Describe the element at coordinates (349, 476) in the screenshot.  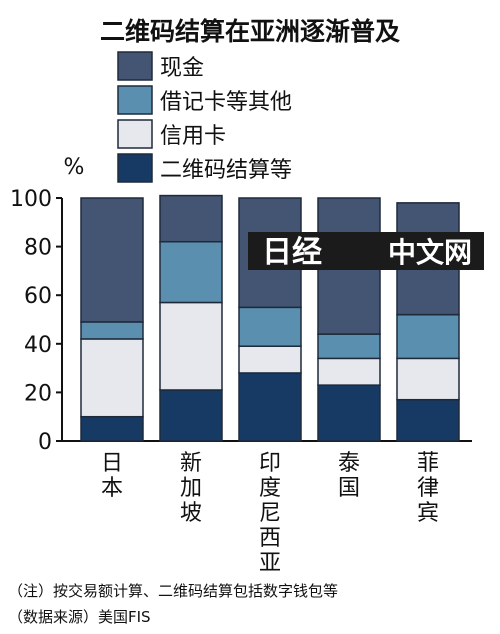
I see `x-category-label: 泰国` at that location.